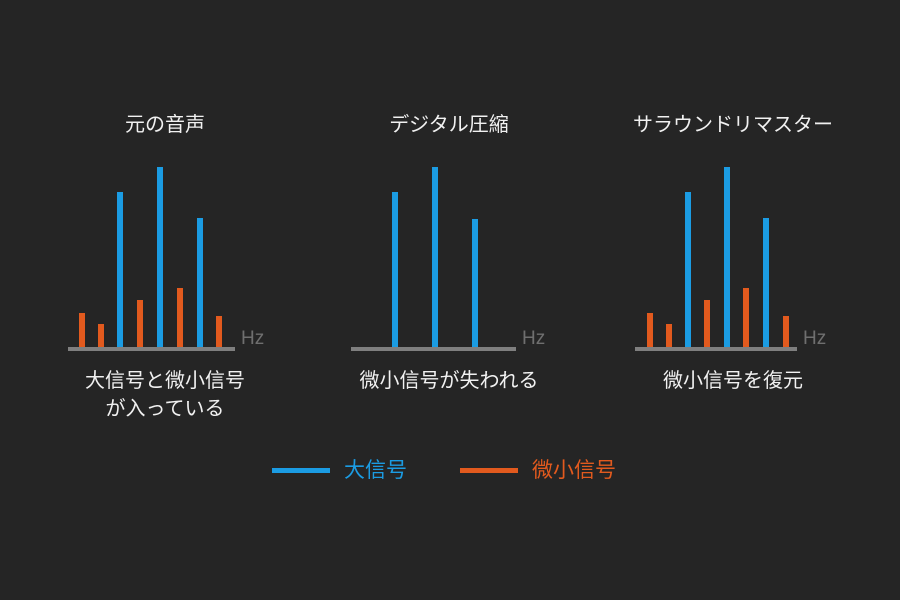  Describe the element at coordinates (375, 470) in the screenshot. I see `large-signal-label: 大信号` at that location.